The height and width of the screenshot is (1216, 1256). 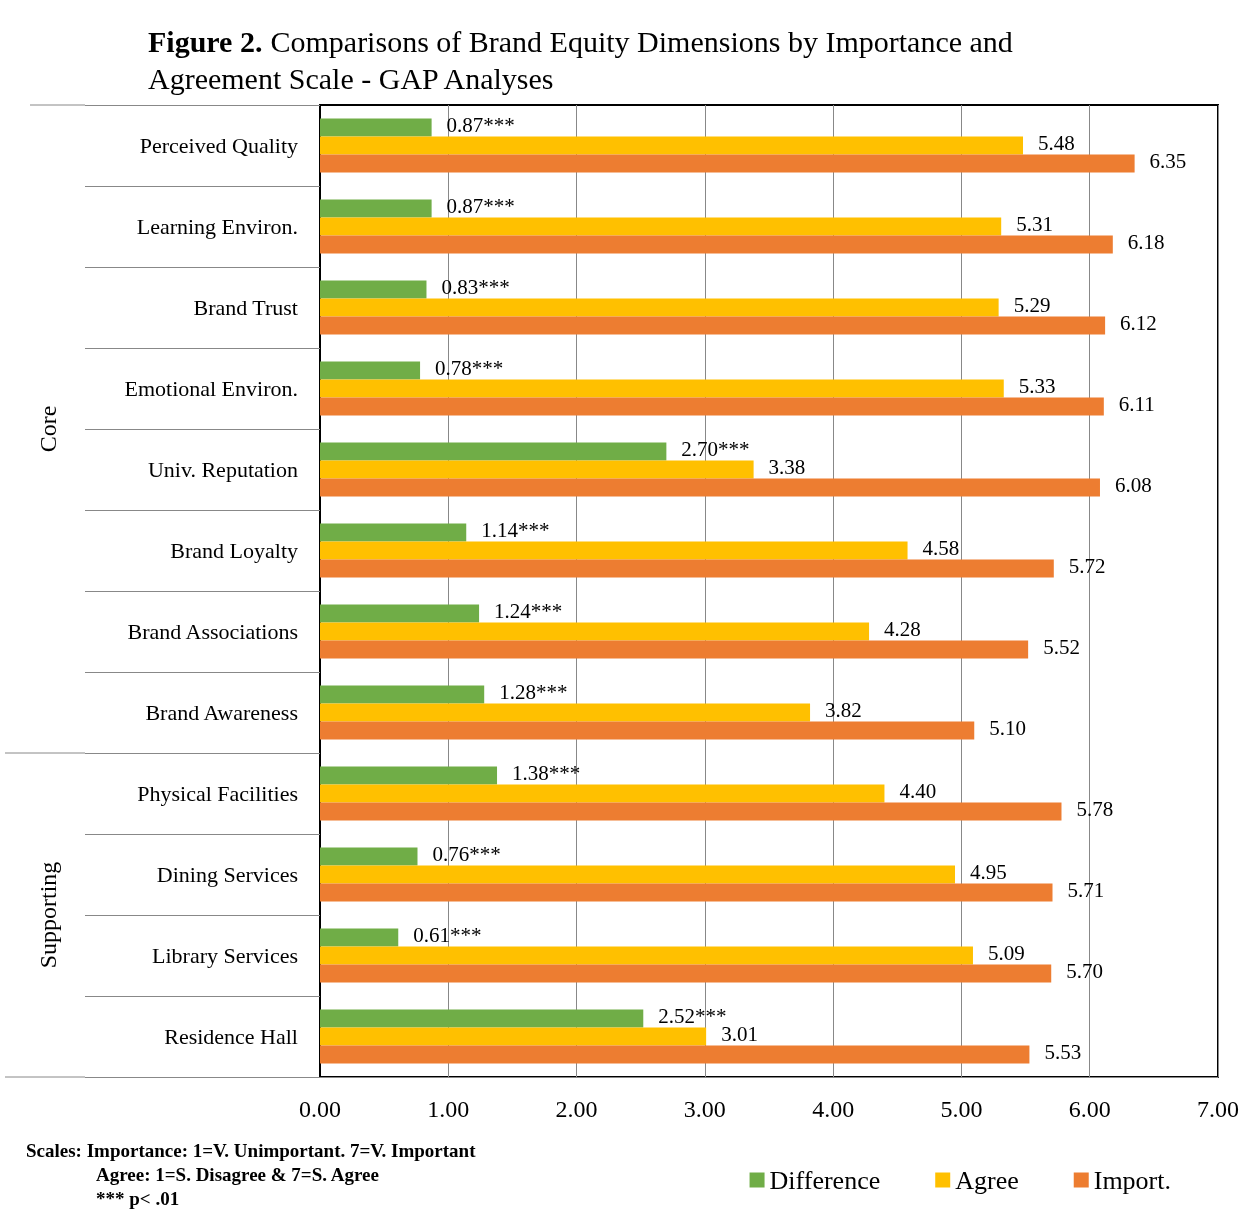 I want to click on y-tick-label: Residence Hall, so click(x=231, y=1036).